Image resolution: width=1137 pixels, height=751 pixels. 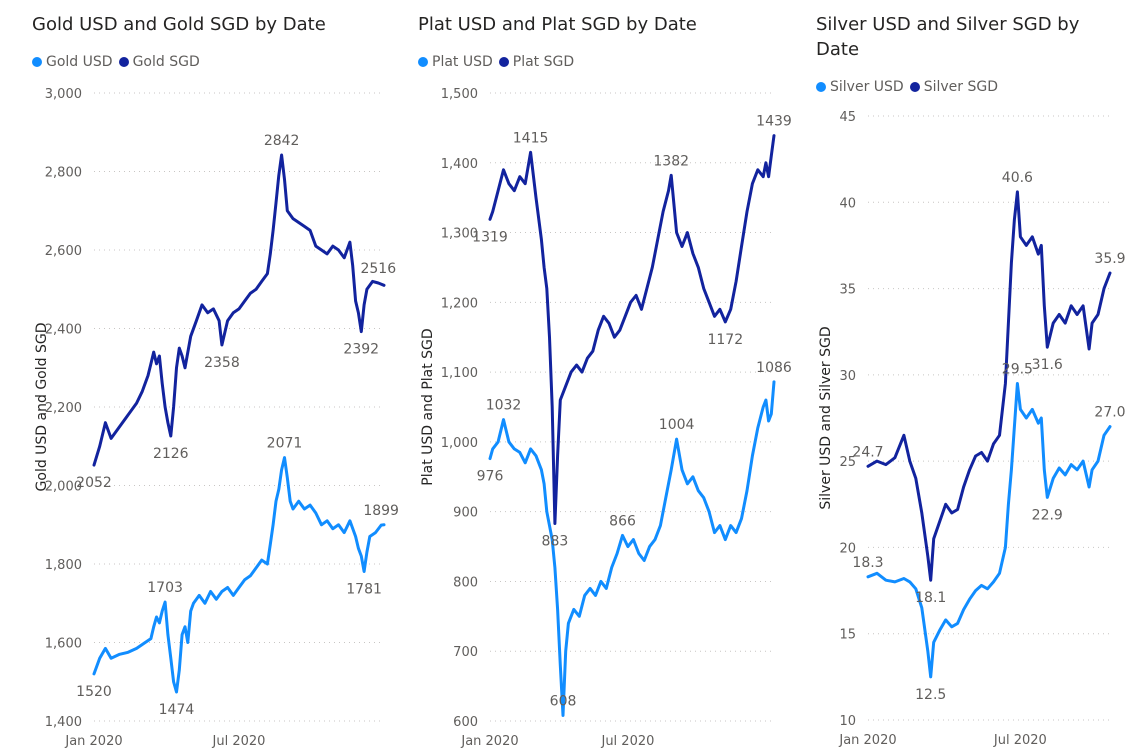 I want to click on data-label: 35.9, so click(x=1109, y=259).